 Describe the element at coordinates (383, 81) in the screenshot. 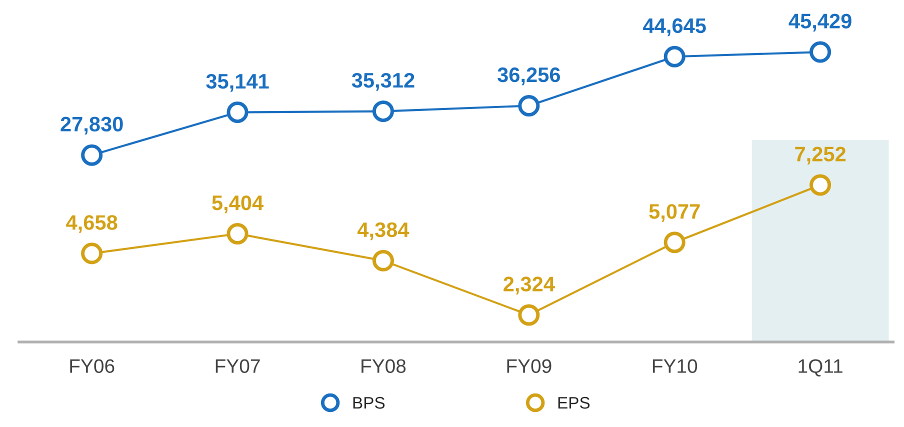

I see `data-label: 35,312` at that location.